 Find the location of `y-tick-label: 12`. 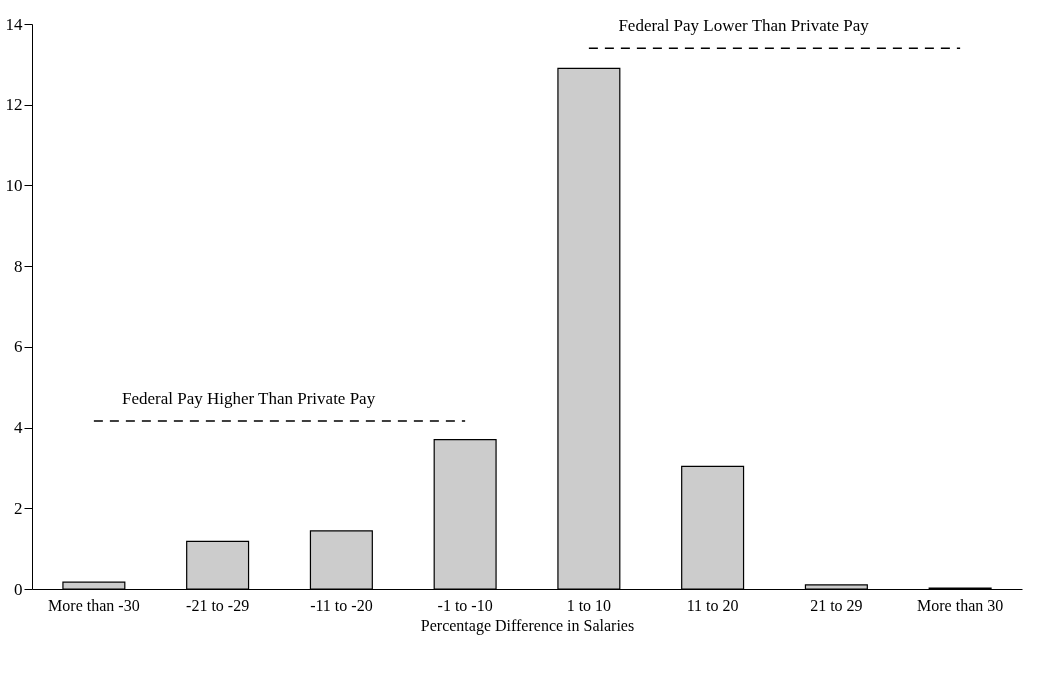

y-tick-label: 12 is located at coordinates (14, 105).